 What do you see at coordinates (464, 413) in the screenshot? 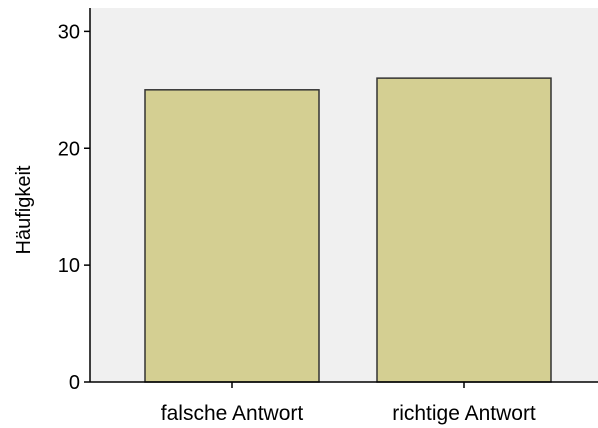
I see `x-category-label: richtige Antwort` at bounding box center [464, 413].